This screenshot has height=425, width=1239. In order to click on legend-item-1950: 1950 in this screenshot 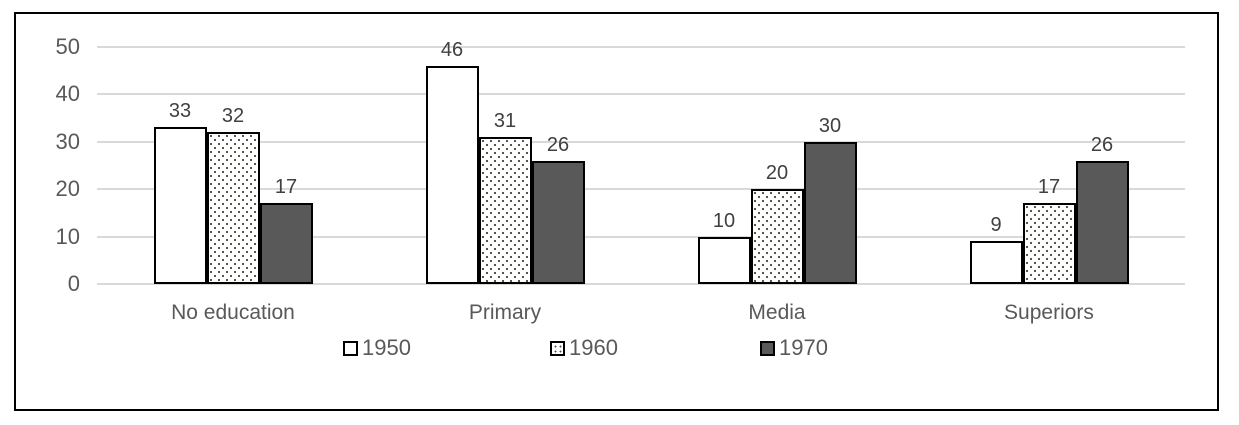, I will do `click(377, 348)`.